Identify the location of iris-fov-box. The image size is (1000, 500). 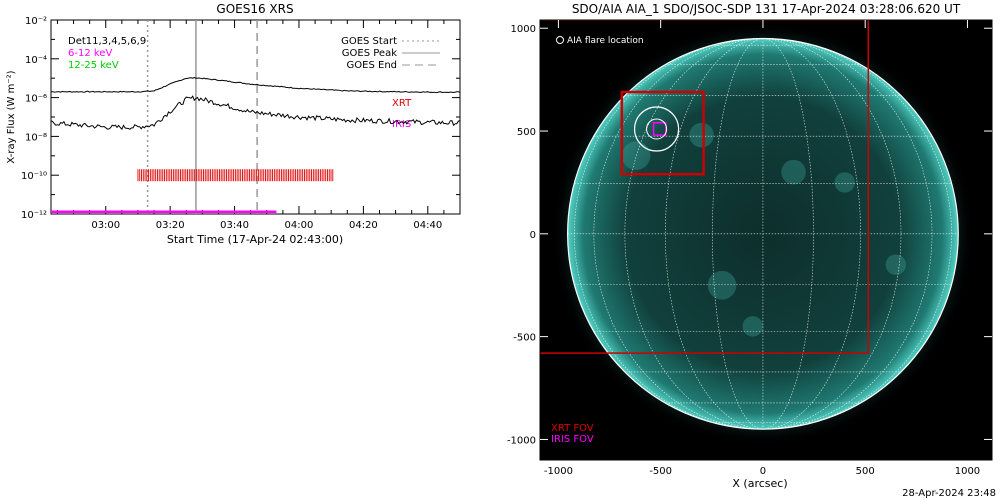
(659, 129).